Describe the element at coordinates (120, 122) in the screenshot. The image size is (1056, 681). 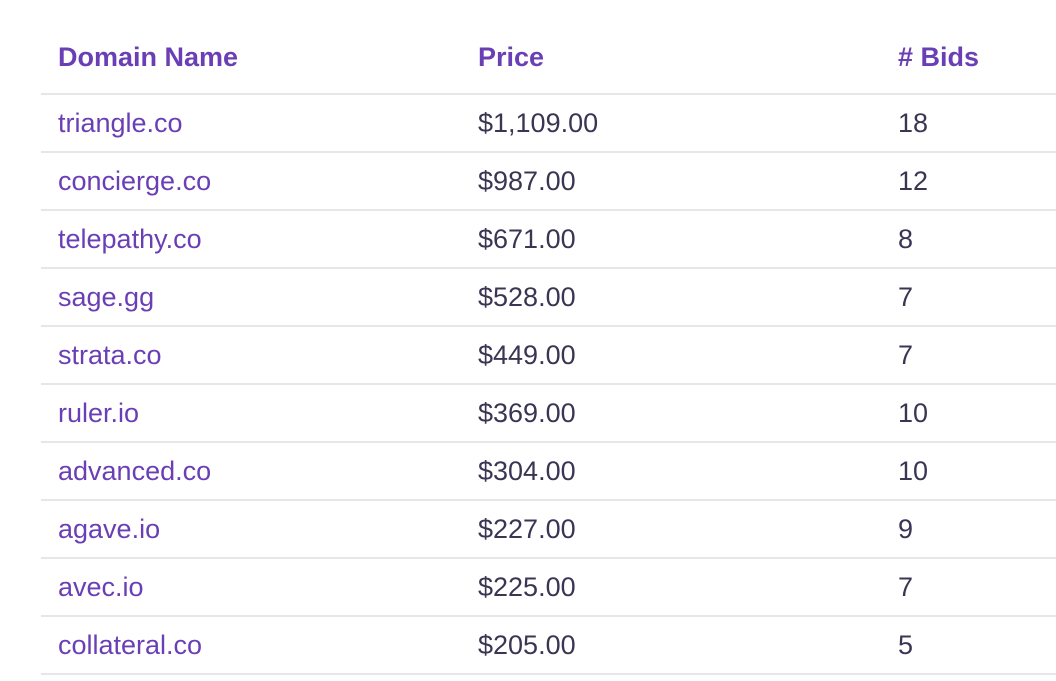
I see `domain-link: triangle.co` at that location.